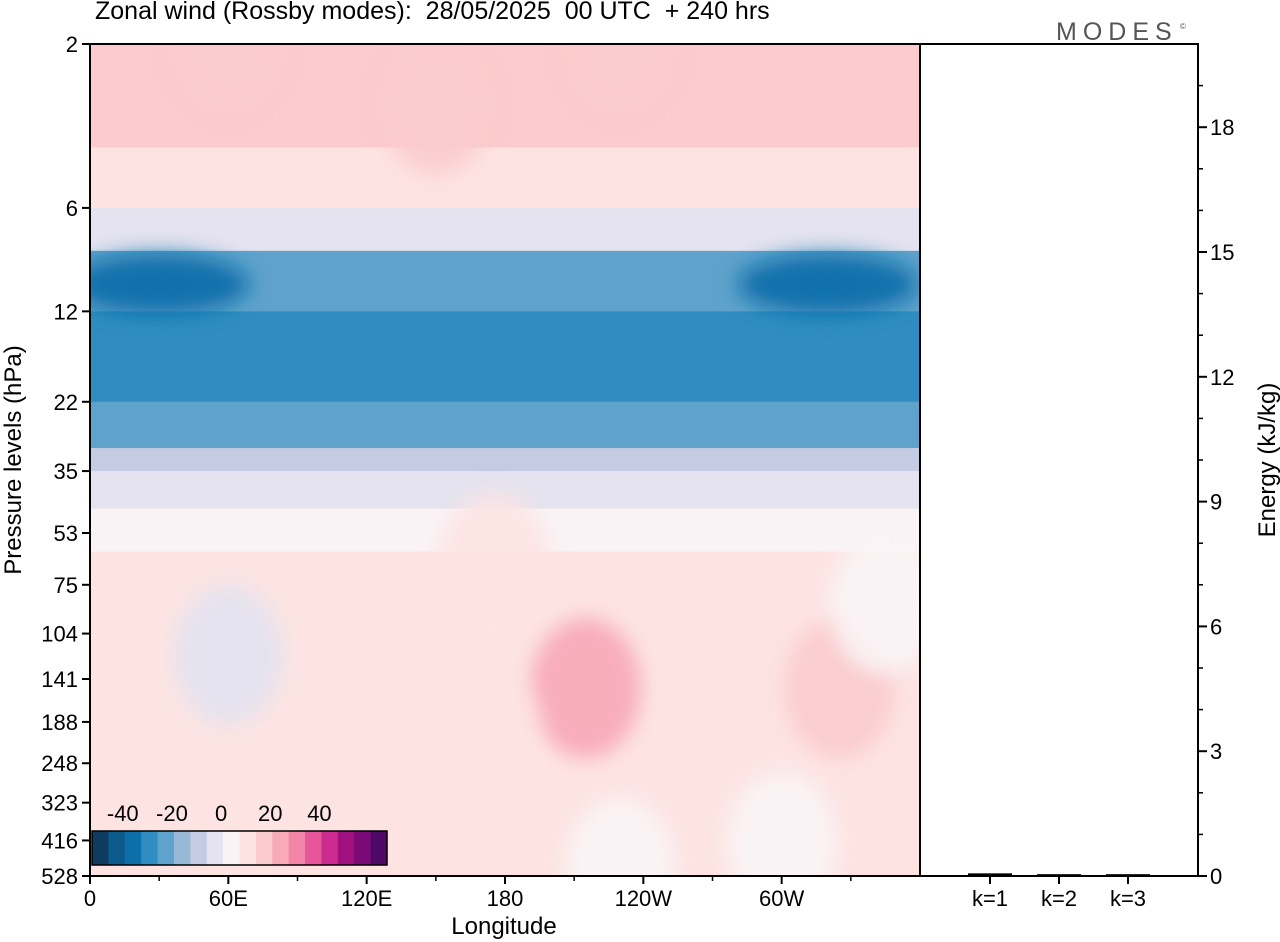 The height and width of the screenshot is (942, 1280). I want to click on pressure-tick-label: 6, so click(72, 208).